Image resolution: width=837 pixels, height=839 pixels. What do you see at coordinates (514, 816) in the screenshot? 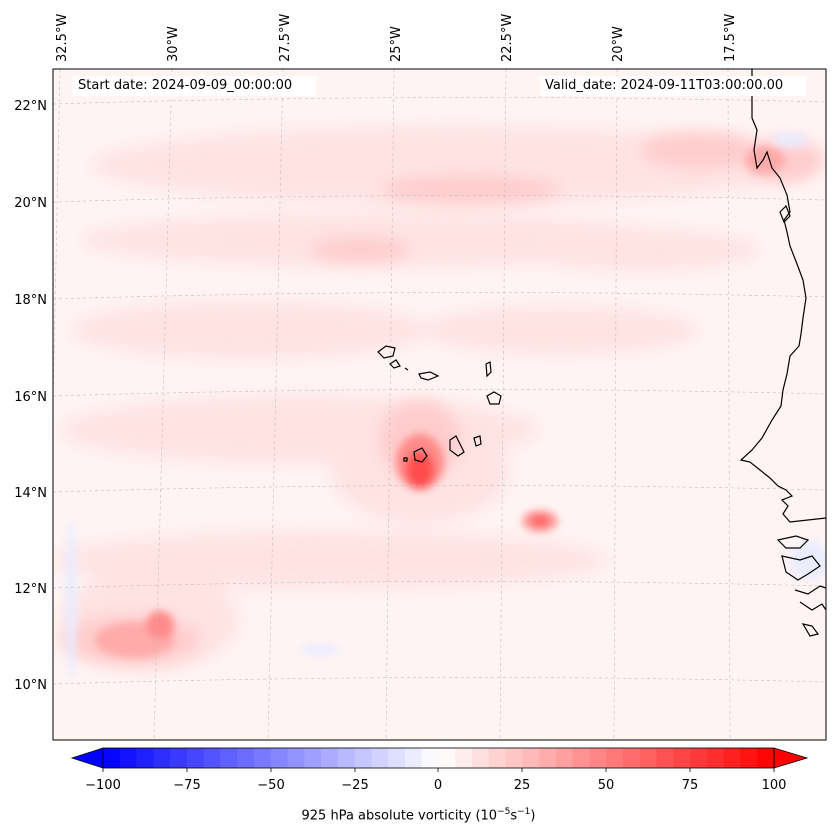
I see `colorbar-title-unit: s` at bounding box center [514, 816].